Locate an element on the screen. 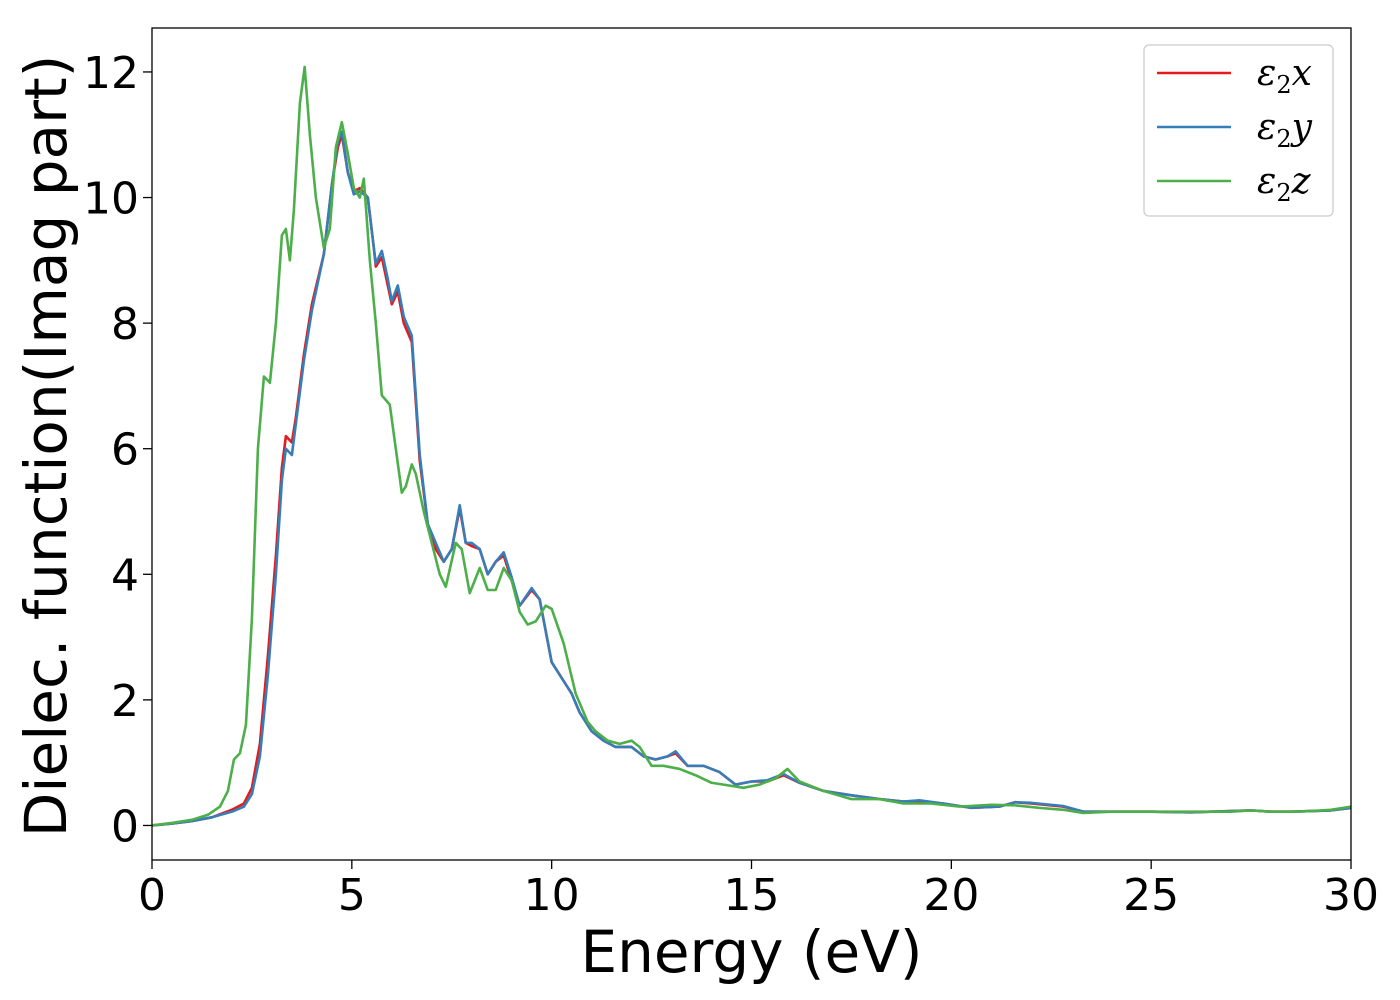  y-tick-label: 4 is located at coordinates (125, 575).